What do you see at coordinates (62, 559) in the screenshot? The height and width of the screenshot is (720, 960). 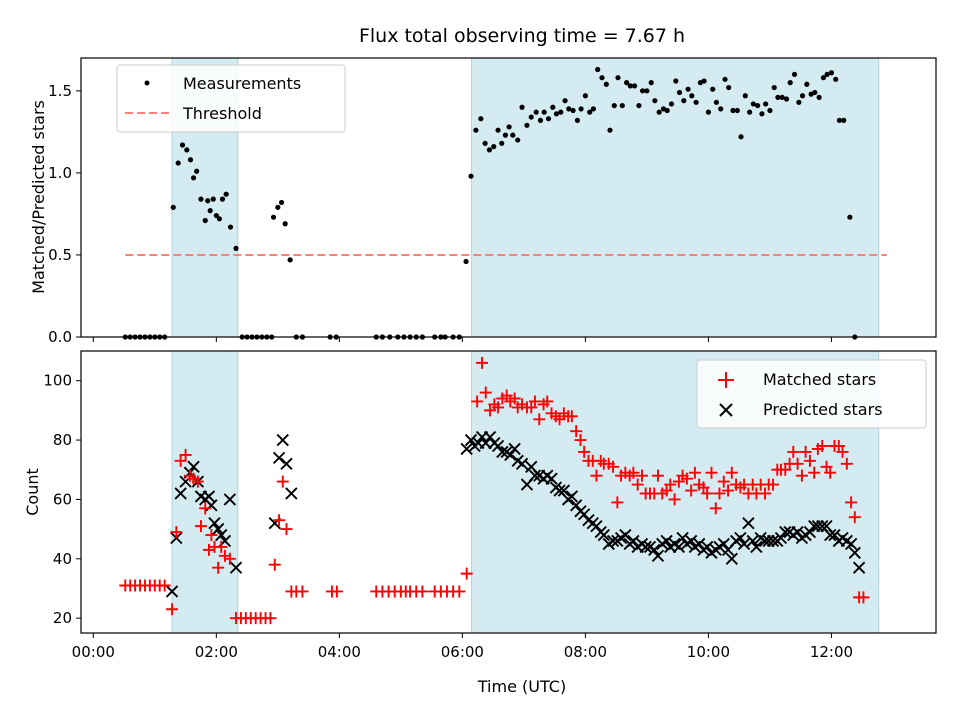 I see `bottom-y-tick-label: 40` at bounding box center [62, 559].